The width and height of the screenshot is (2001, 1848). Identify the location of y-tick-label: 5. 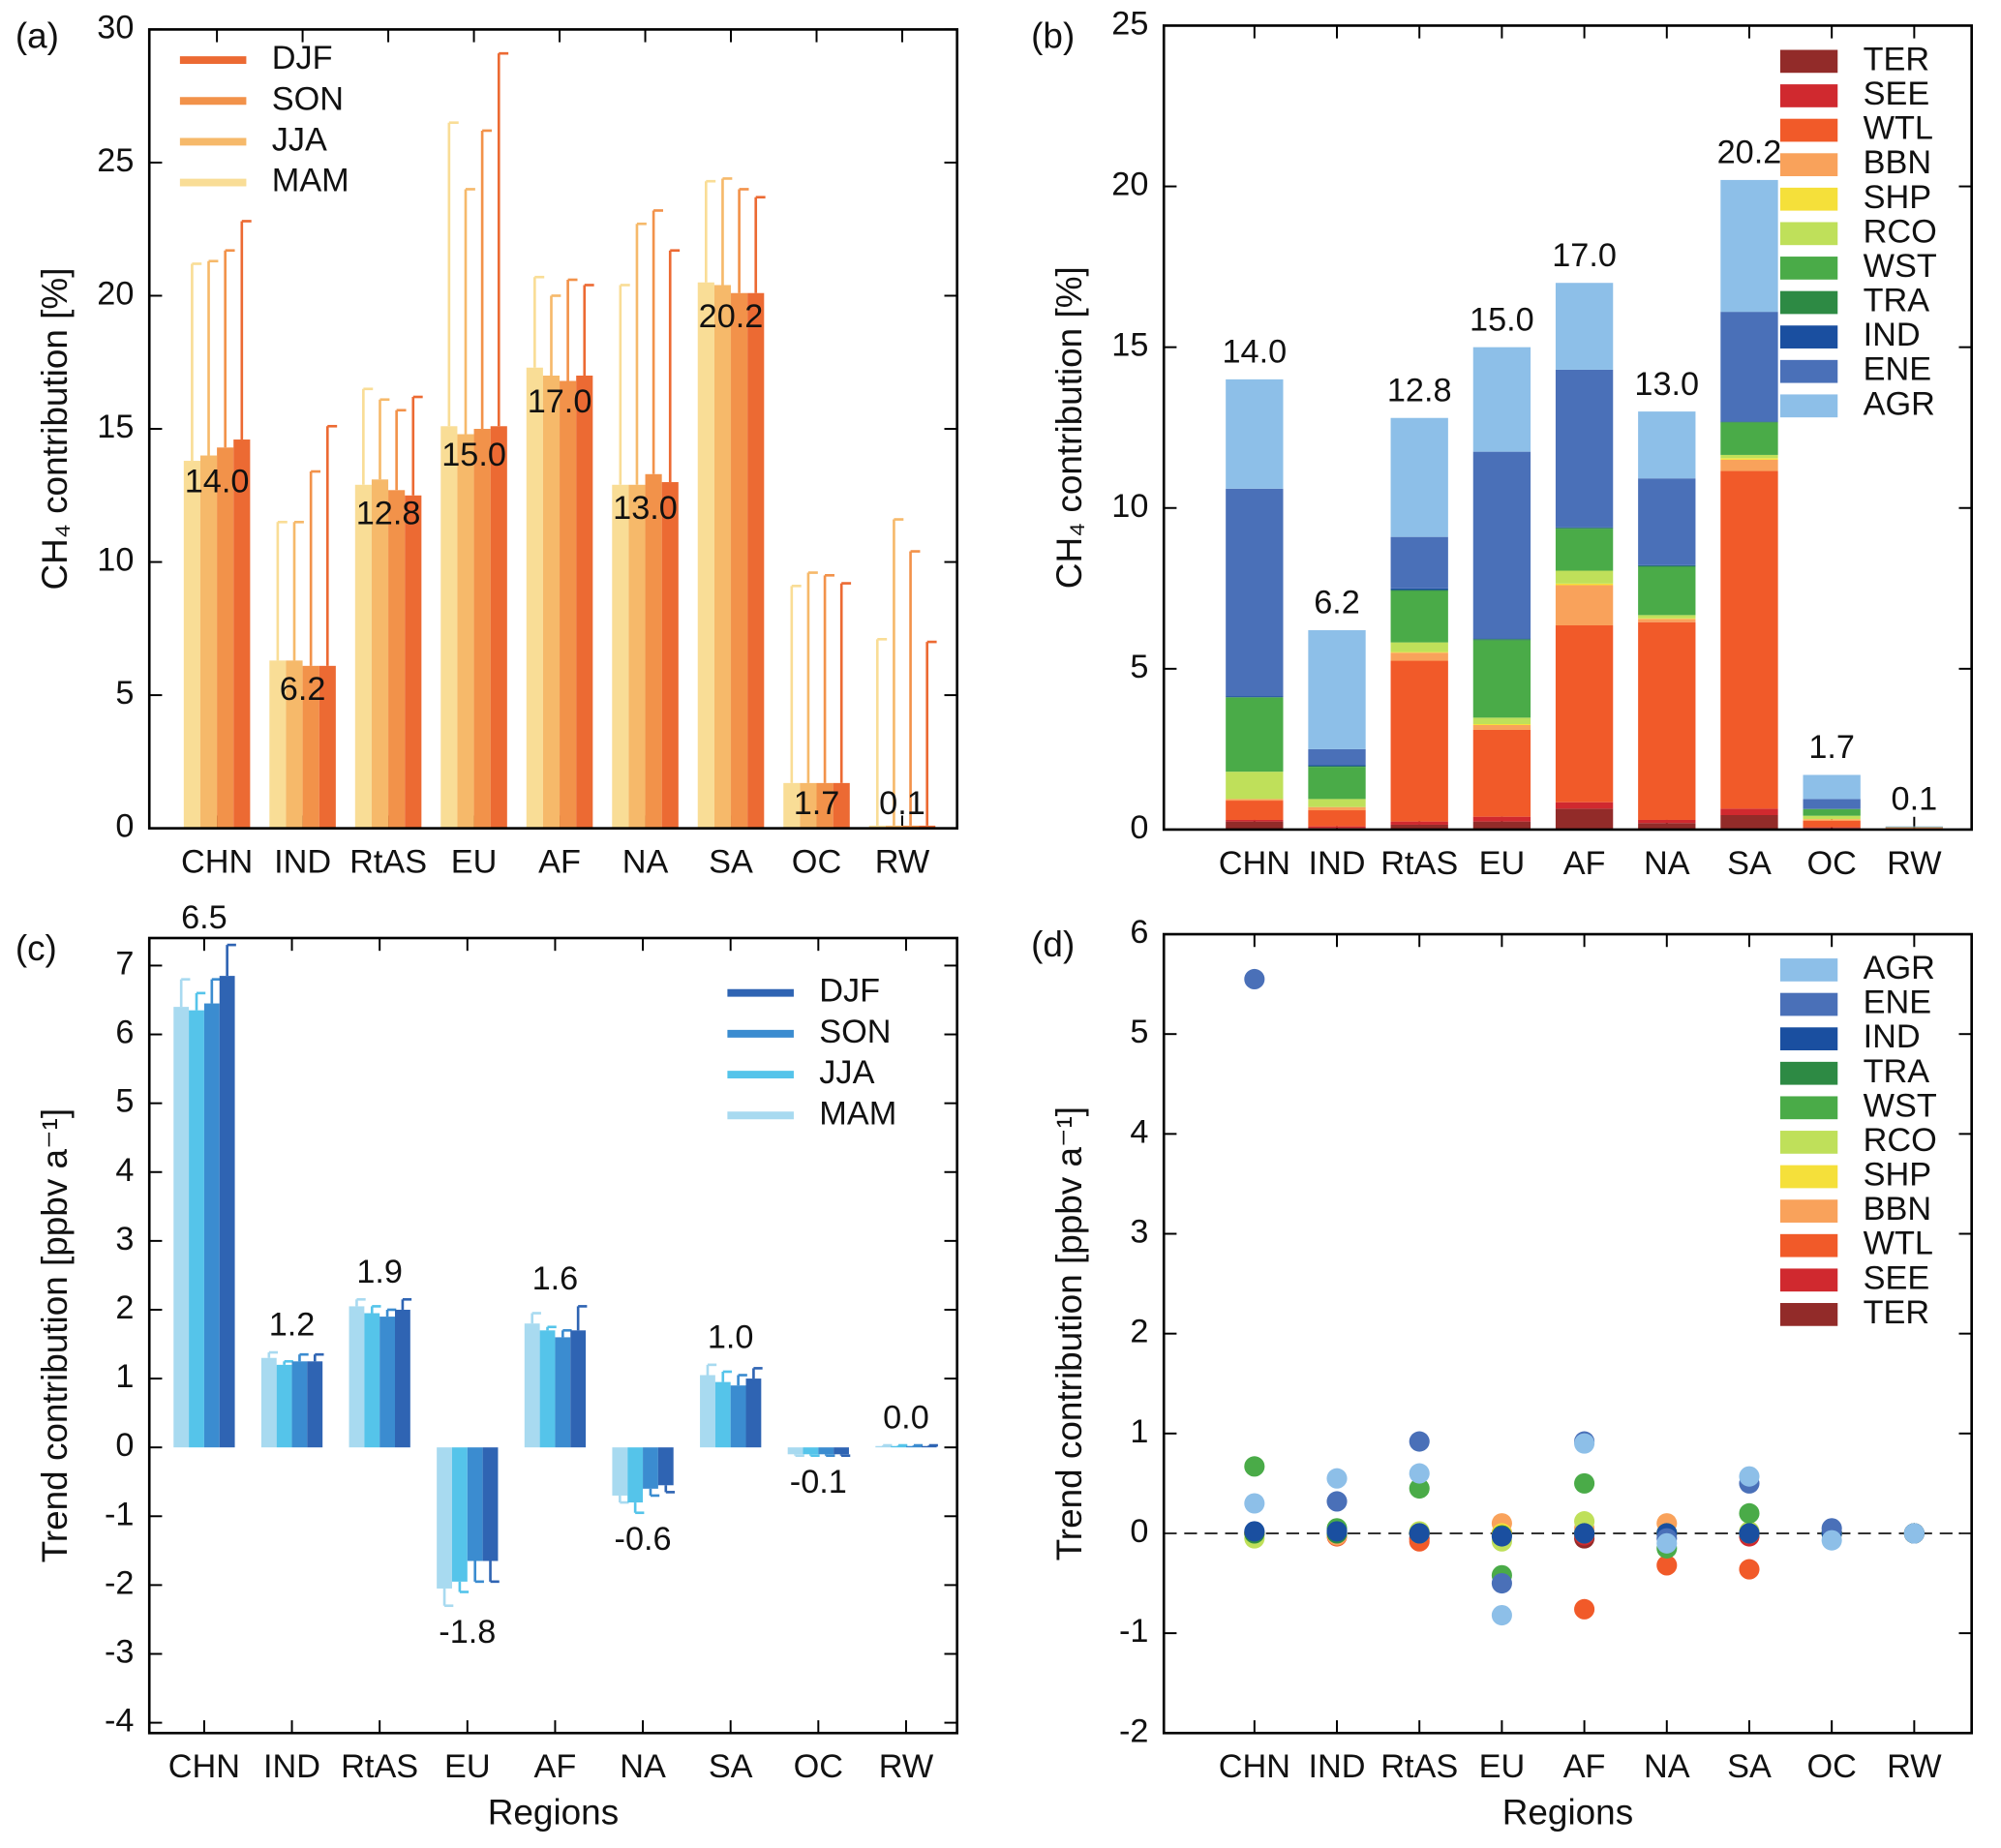
(125, 1101).